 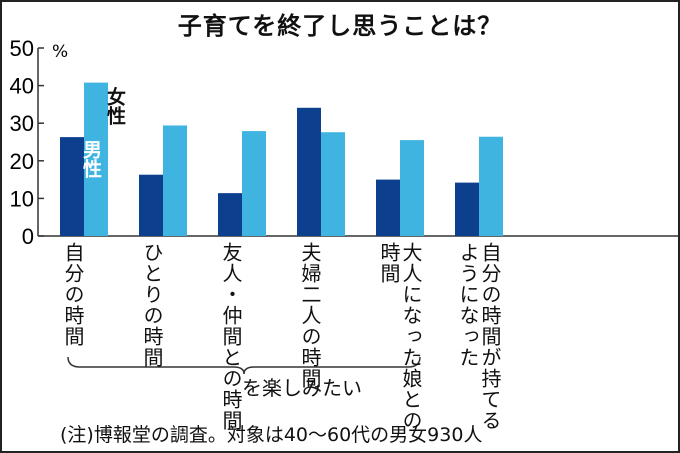 I want to click on legend-female: 女性, so click(x=115, y=106).